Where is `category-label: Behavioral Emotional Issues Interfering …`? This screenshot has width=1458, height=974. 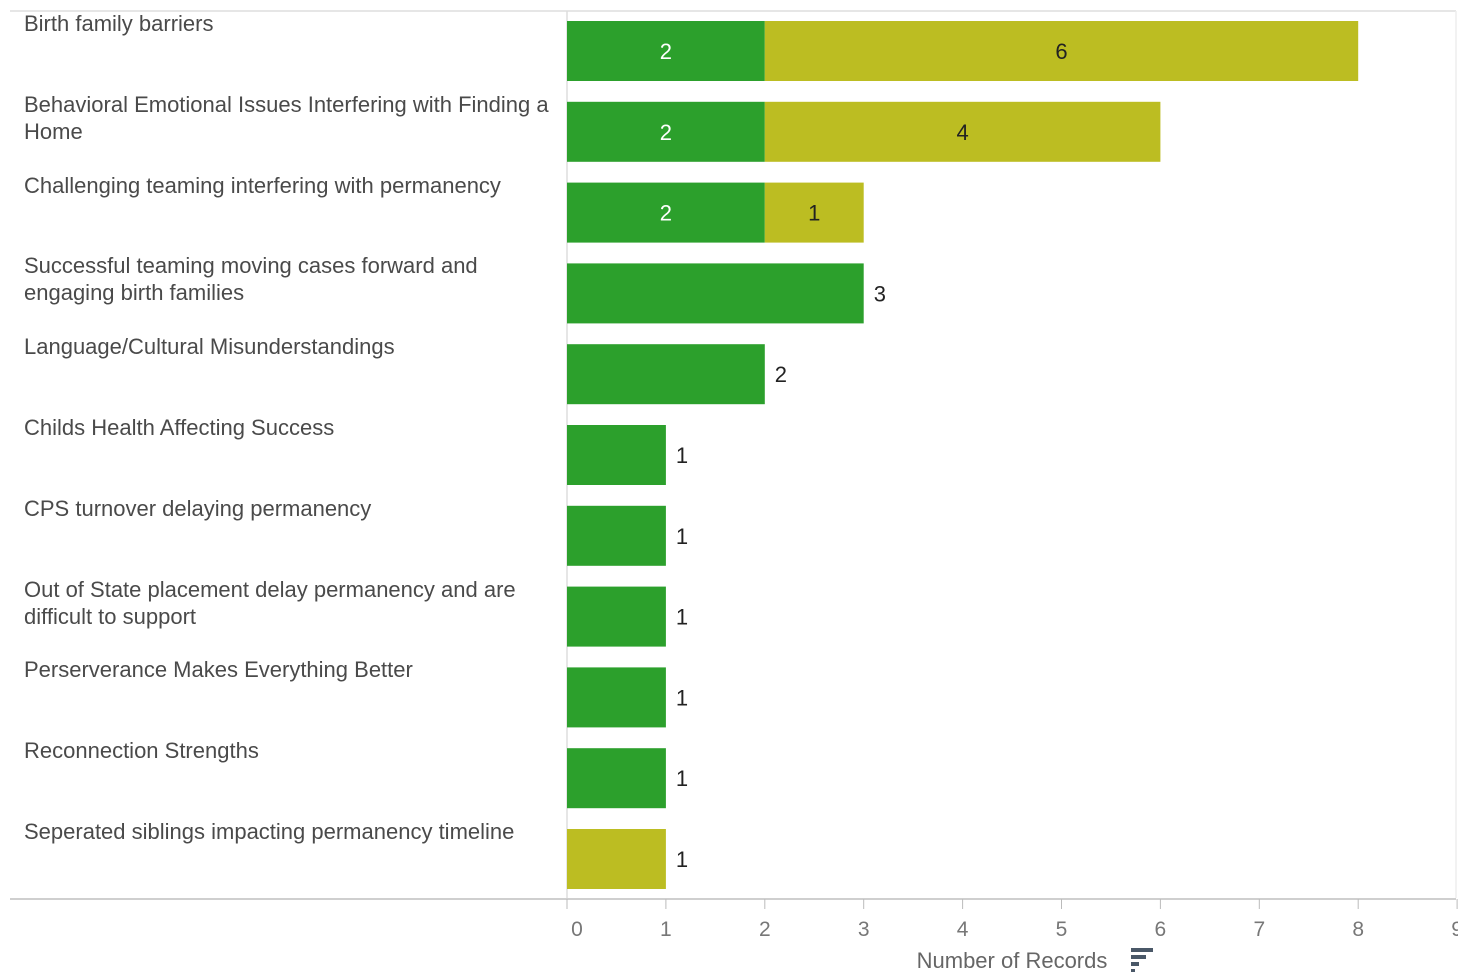 category-label: Behavioral Emotional Issues Interfering … is located at coordinates (286, 117).